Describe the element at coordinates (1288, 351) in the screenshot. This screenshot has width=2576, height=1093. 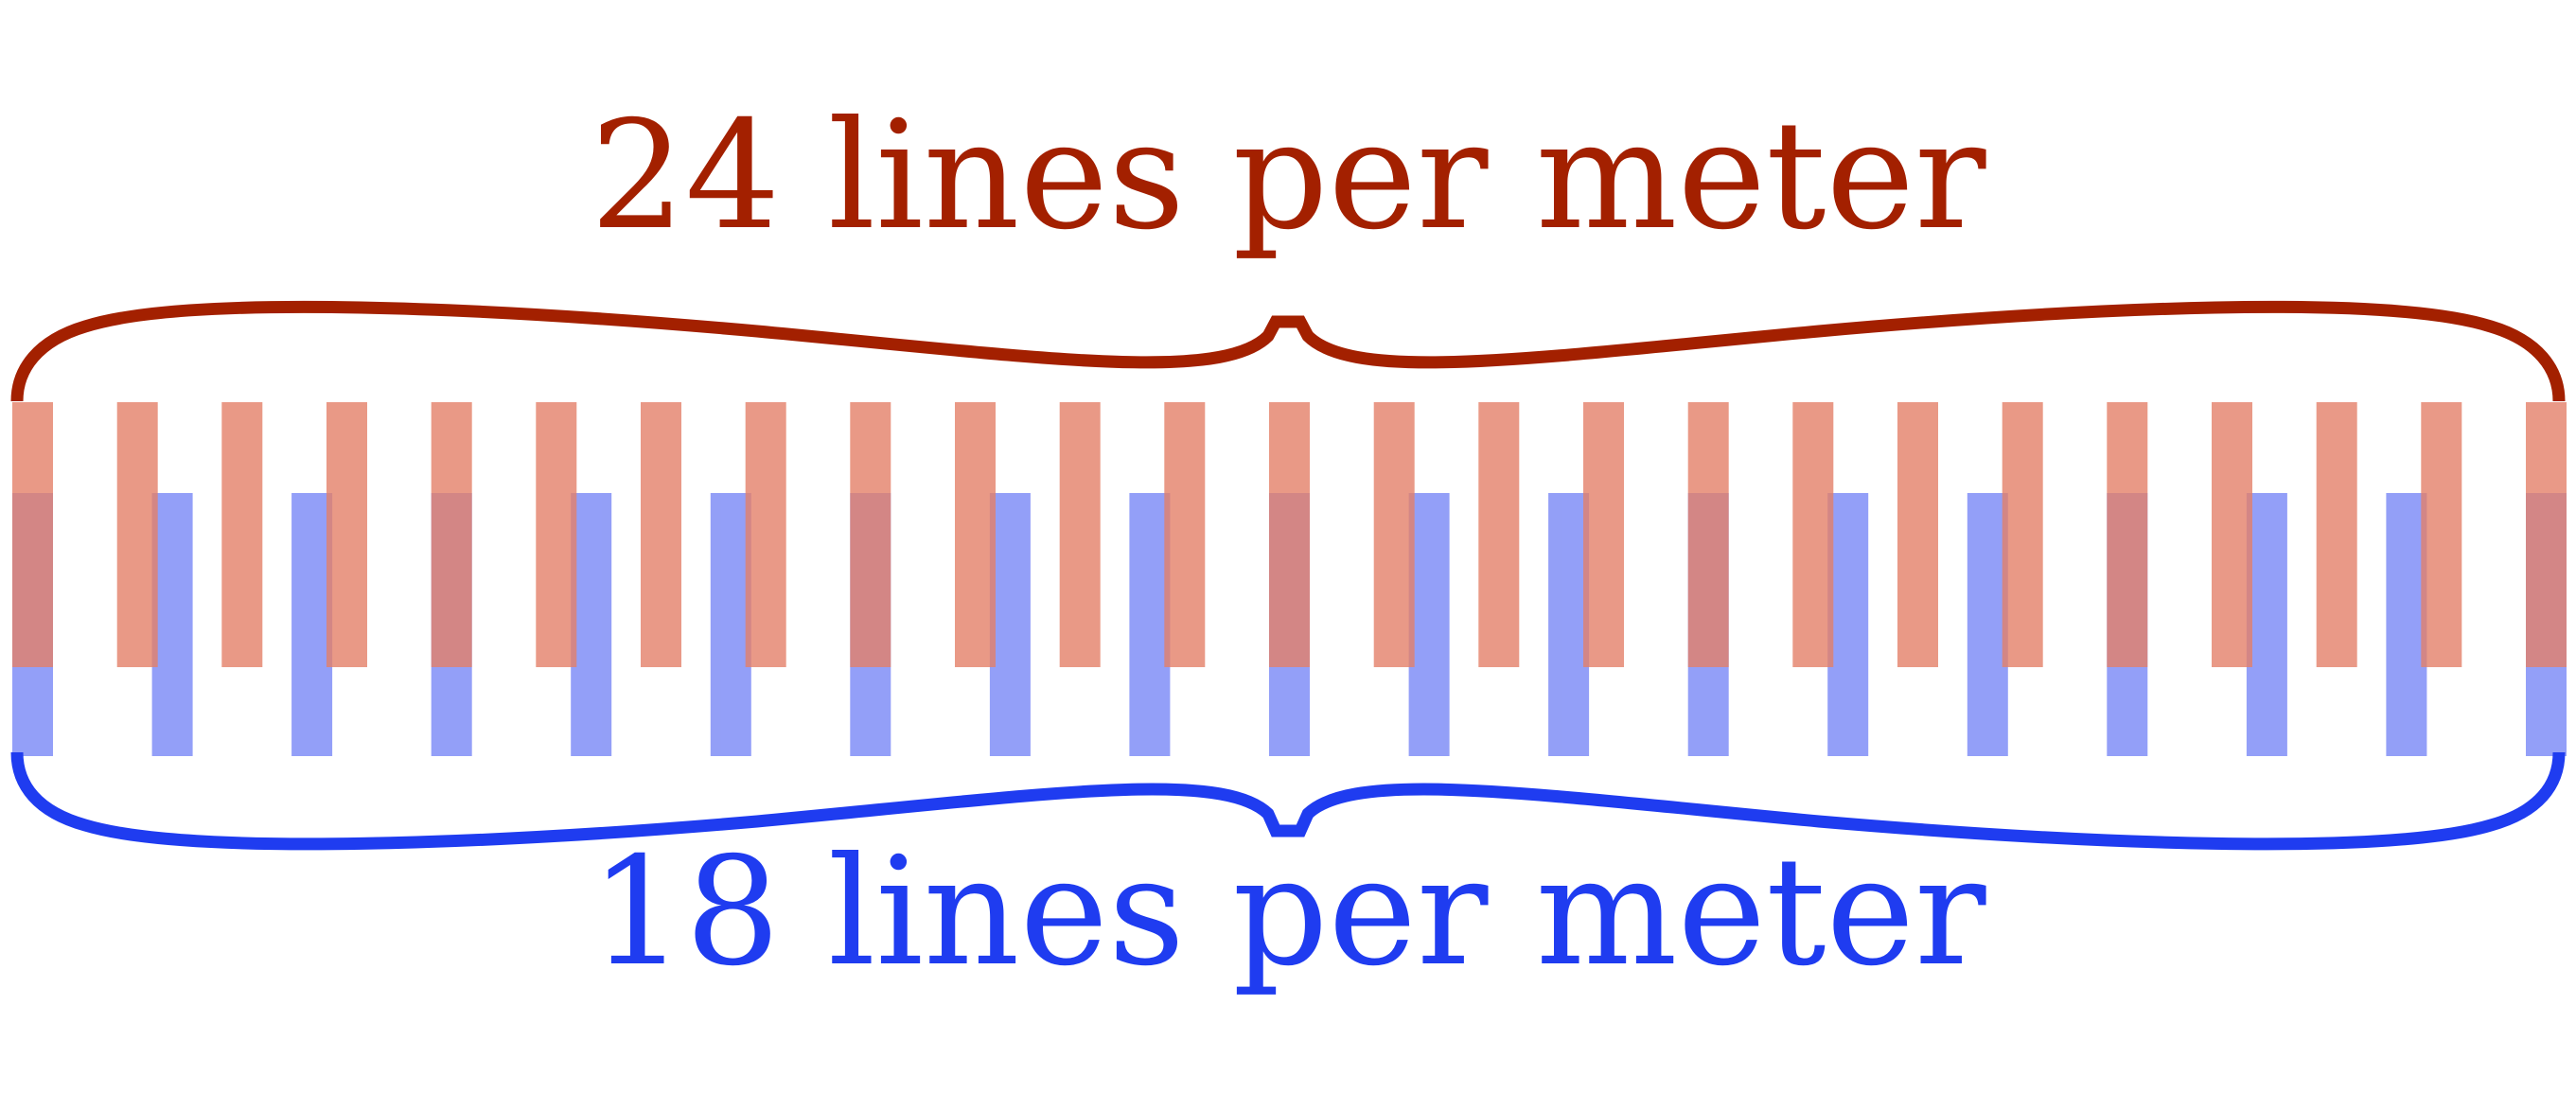
I see `top-brace` at that location.